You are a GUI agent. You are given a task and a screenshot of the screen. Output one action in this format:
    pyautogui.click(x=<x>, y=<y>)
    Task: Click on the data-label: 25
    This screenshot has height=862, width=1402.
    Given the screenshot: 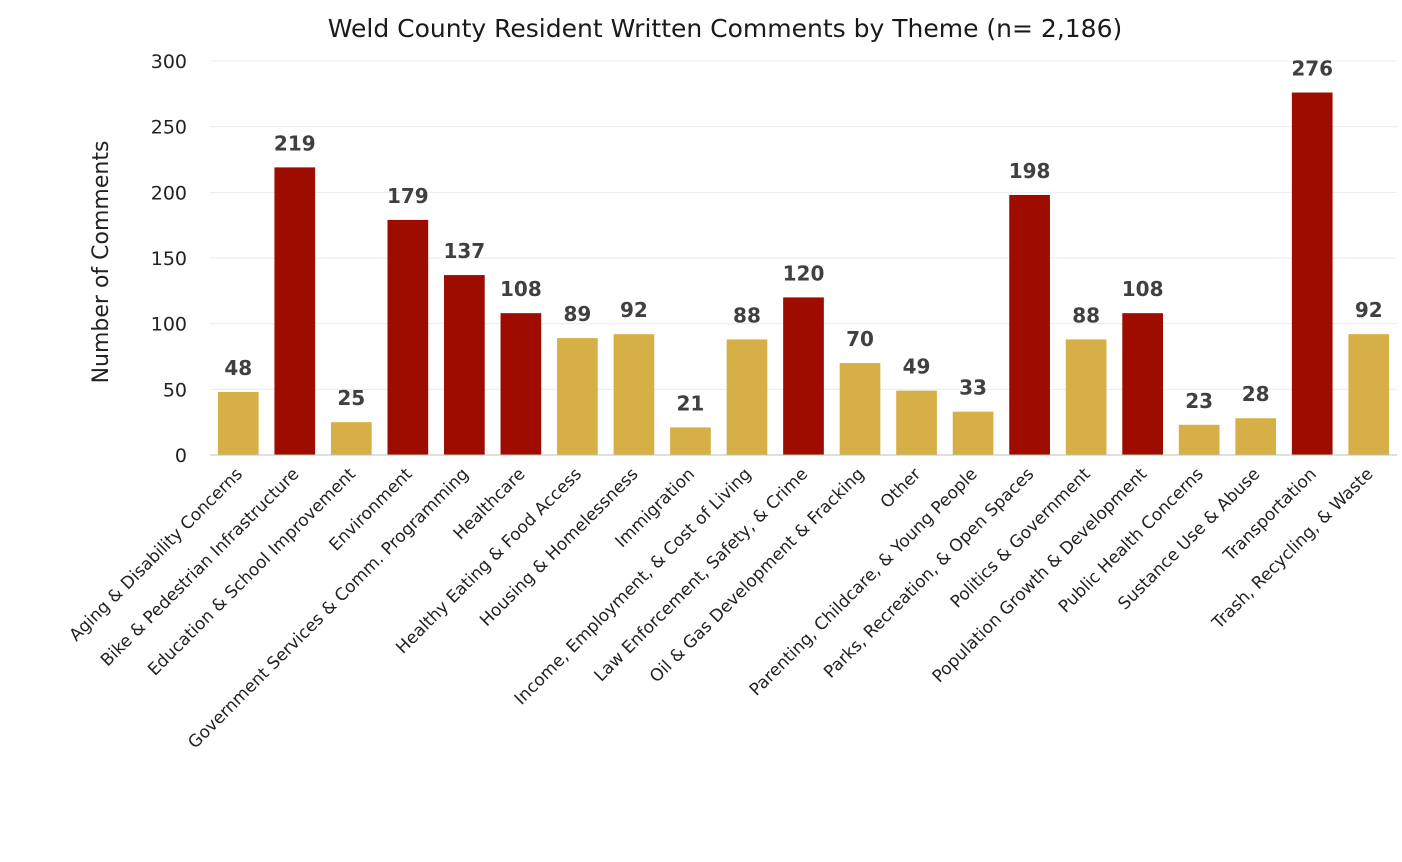 What is the action you would take?
    pyautogui.click(x=351, y=398)
    